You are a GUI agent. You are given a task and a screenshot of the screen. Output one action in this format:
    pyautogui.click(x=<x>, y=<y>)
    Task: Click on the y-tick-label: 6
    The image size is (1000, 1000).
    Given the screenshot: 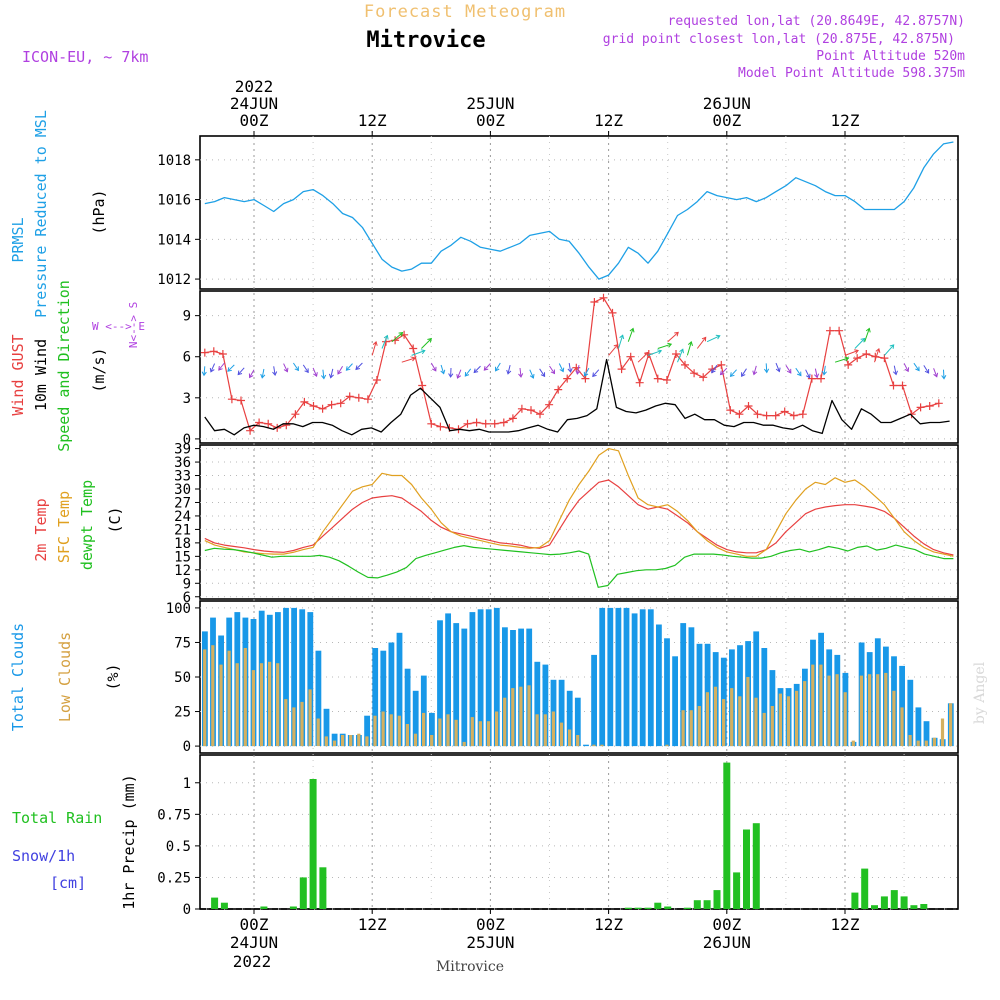 What is the action you would take?
    pyautogui.click(x=187, y=358)
    